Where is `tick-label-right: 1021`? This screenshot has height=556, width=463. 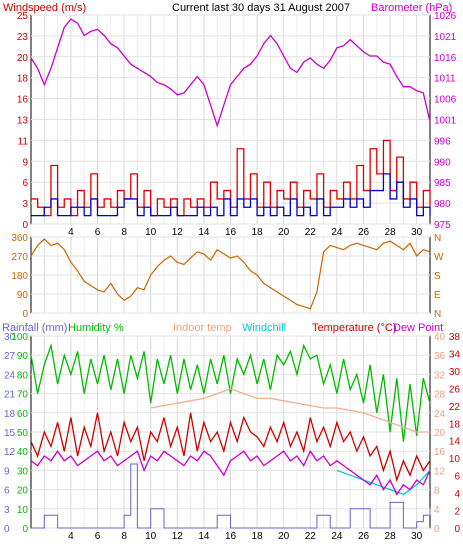
tick-label-right: 1021 is located at coordinates (445, 37).